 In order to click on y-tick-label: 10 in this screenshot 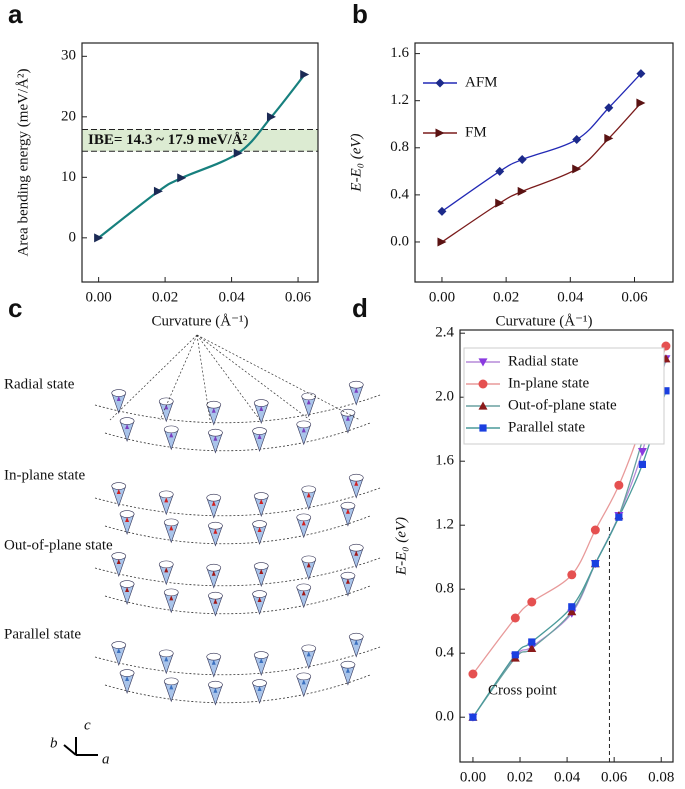, I will do `click(68, 177)`.